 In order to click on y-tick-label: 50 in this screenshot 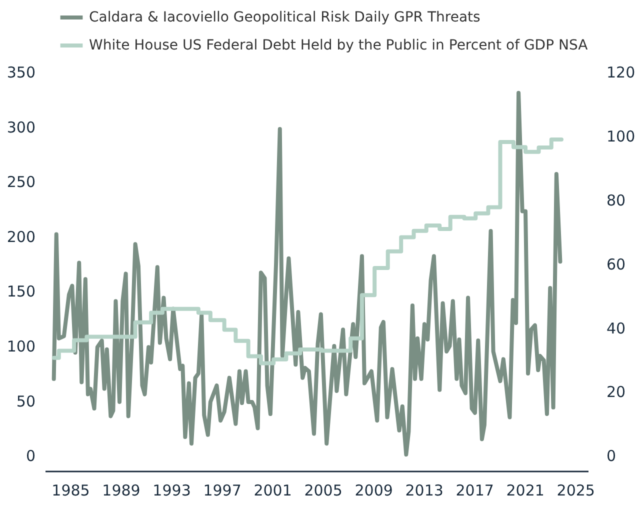, I will do `click(26, 401)`.